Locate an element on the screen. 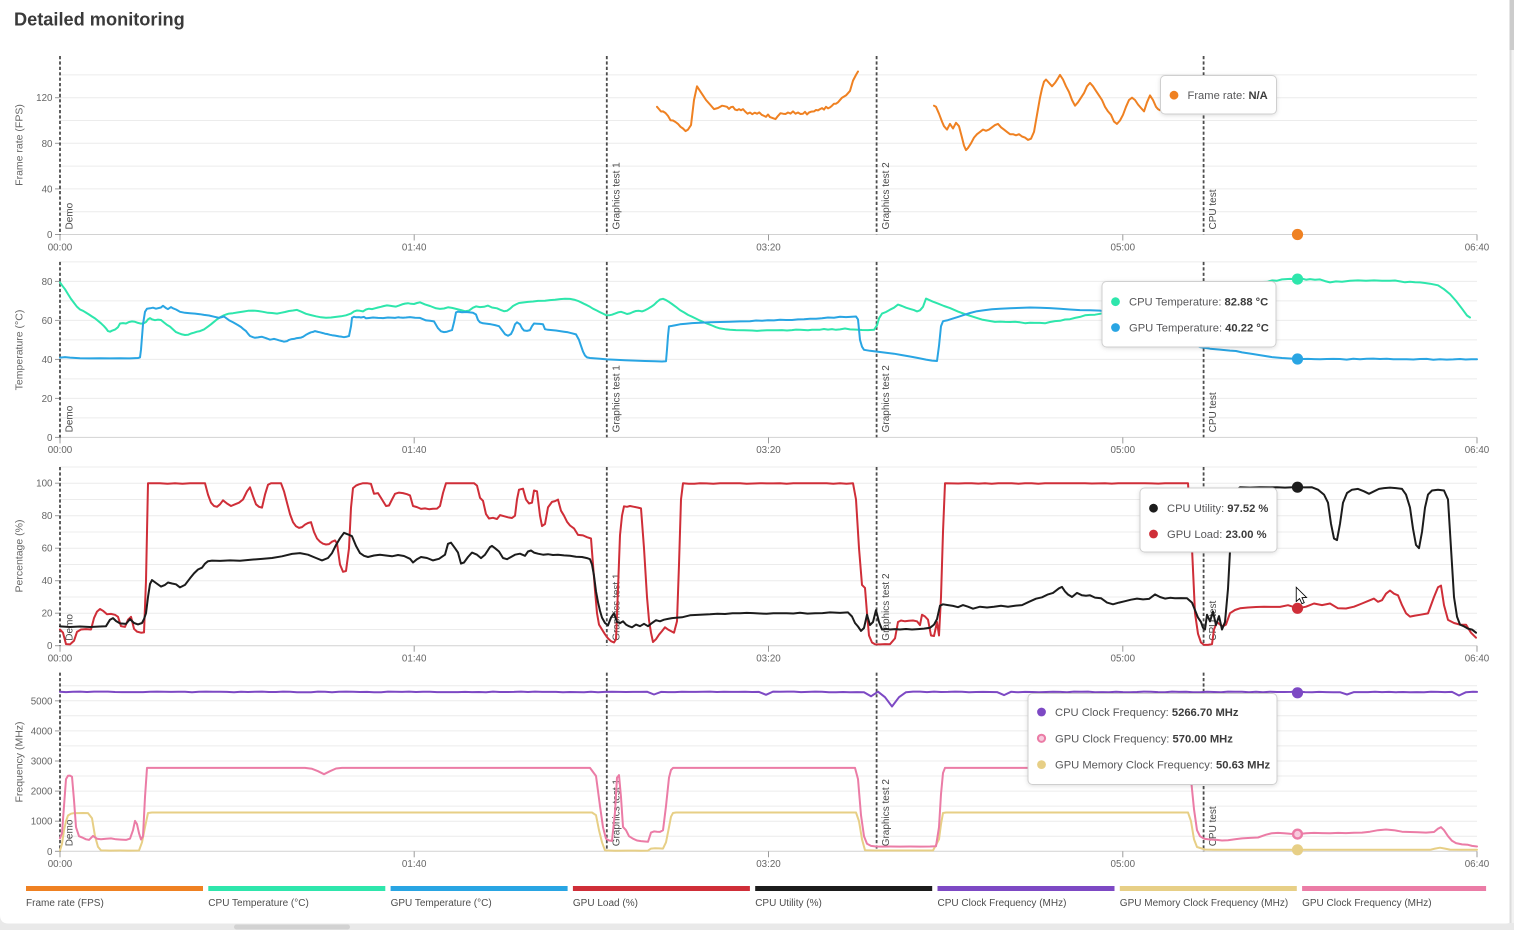 The image size is (1514, 930). svg-text: 120 is located at coordinates (44, 98).